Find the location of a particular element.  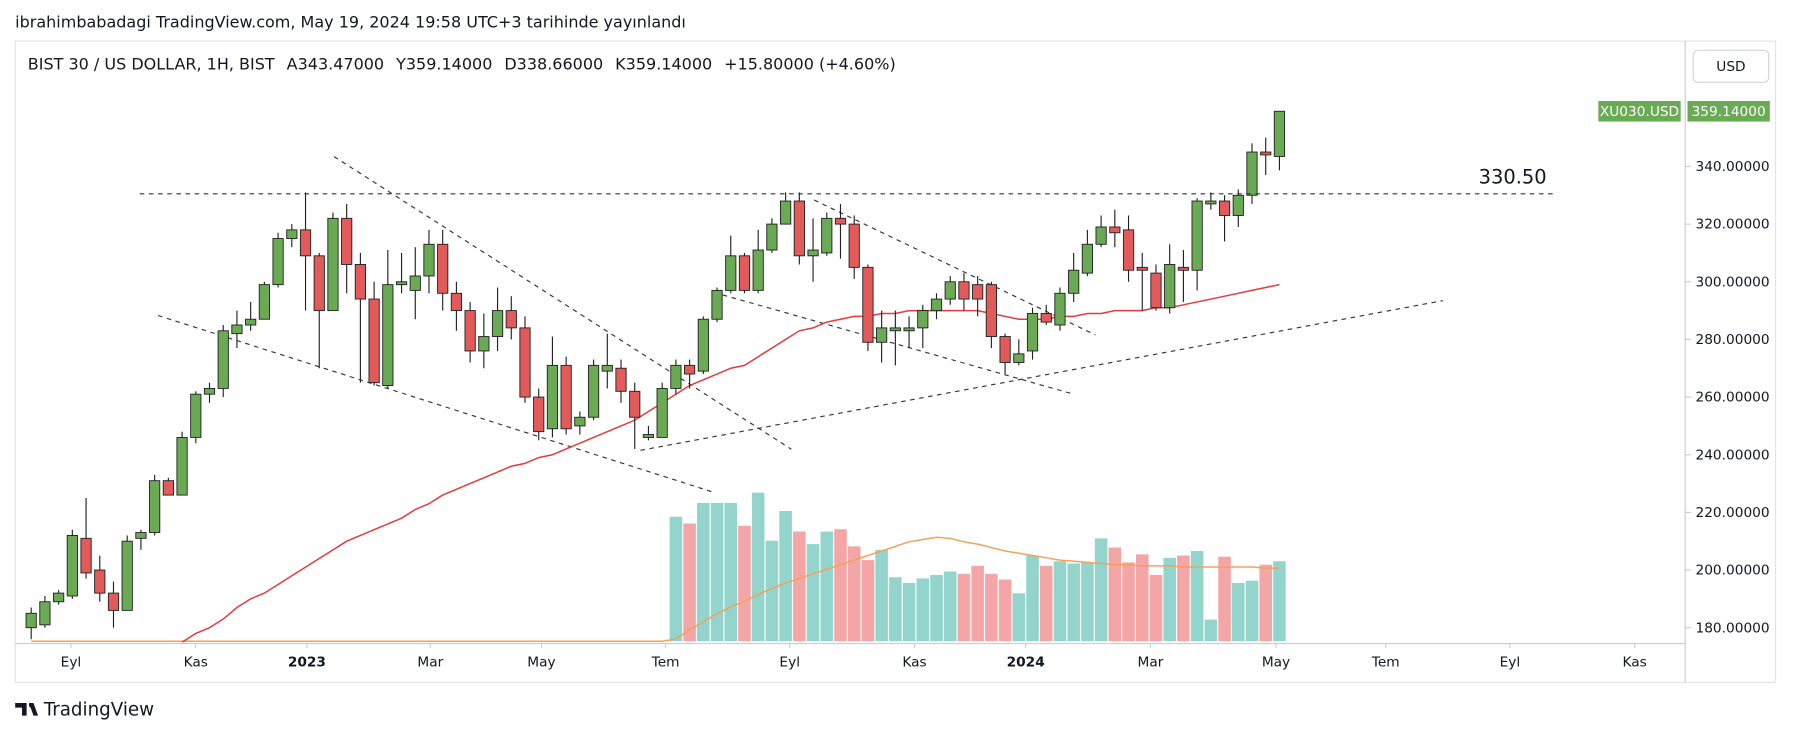

title: BIST 30 / US DOLLAR, 1H, BIST is located at coordinates (151, 64).